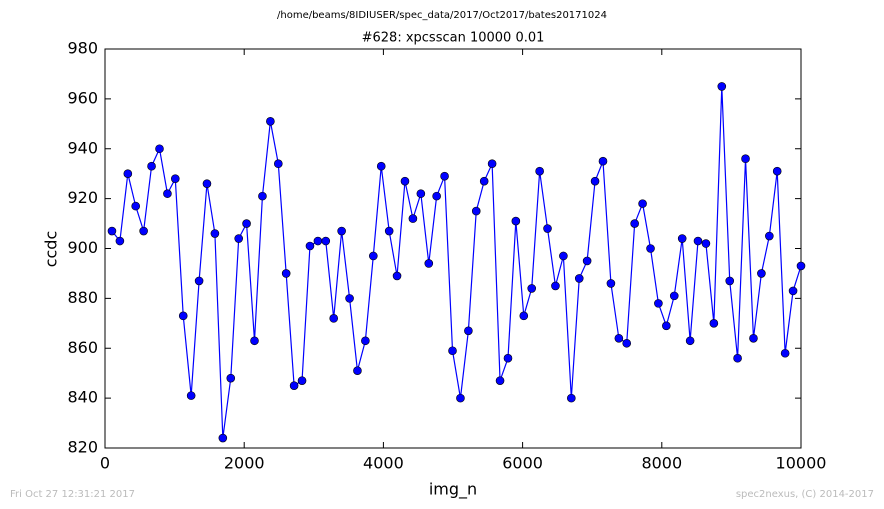  I want to click on y-tick-label: 920, so click(82, 197).